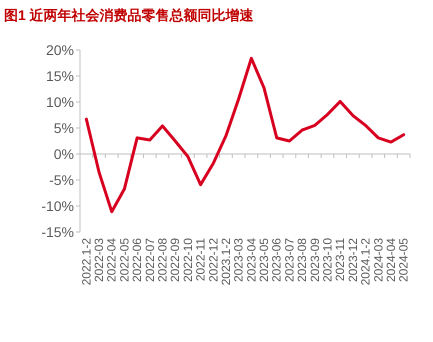  Describe the element at coordinates (57, 232) in the screenshot. I see `y-tick-label: -15%` at that location.